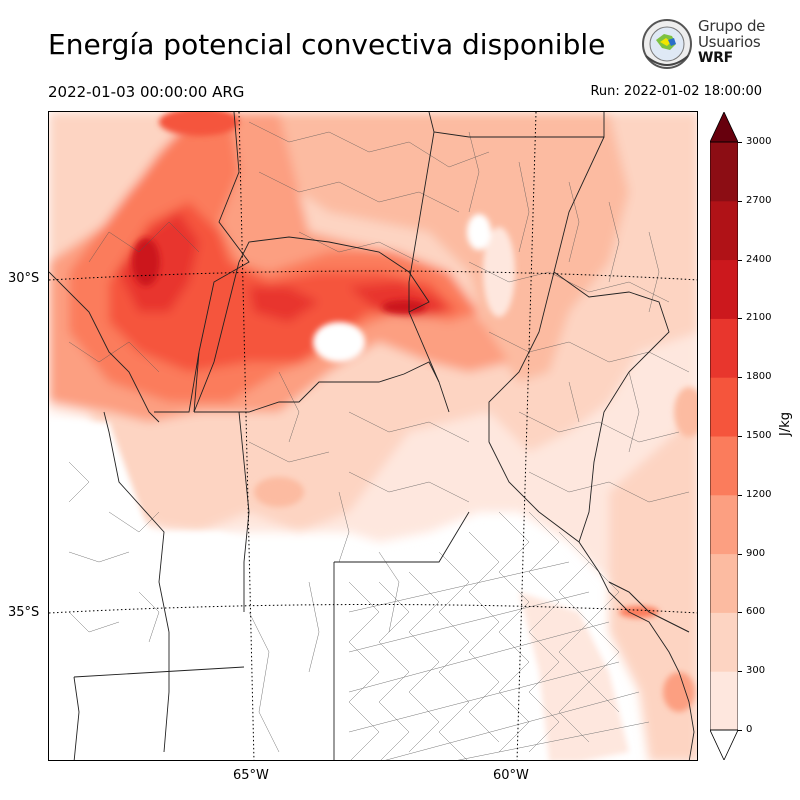 Image resolution: width=800 pixels, height=800 pixels. What do you see at coordinates (758, 435) in the screenshot?
I see `colorbar-tick-label: 1500` at bounding box center [758, 435].